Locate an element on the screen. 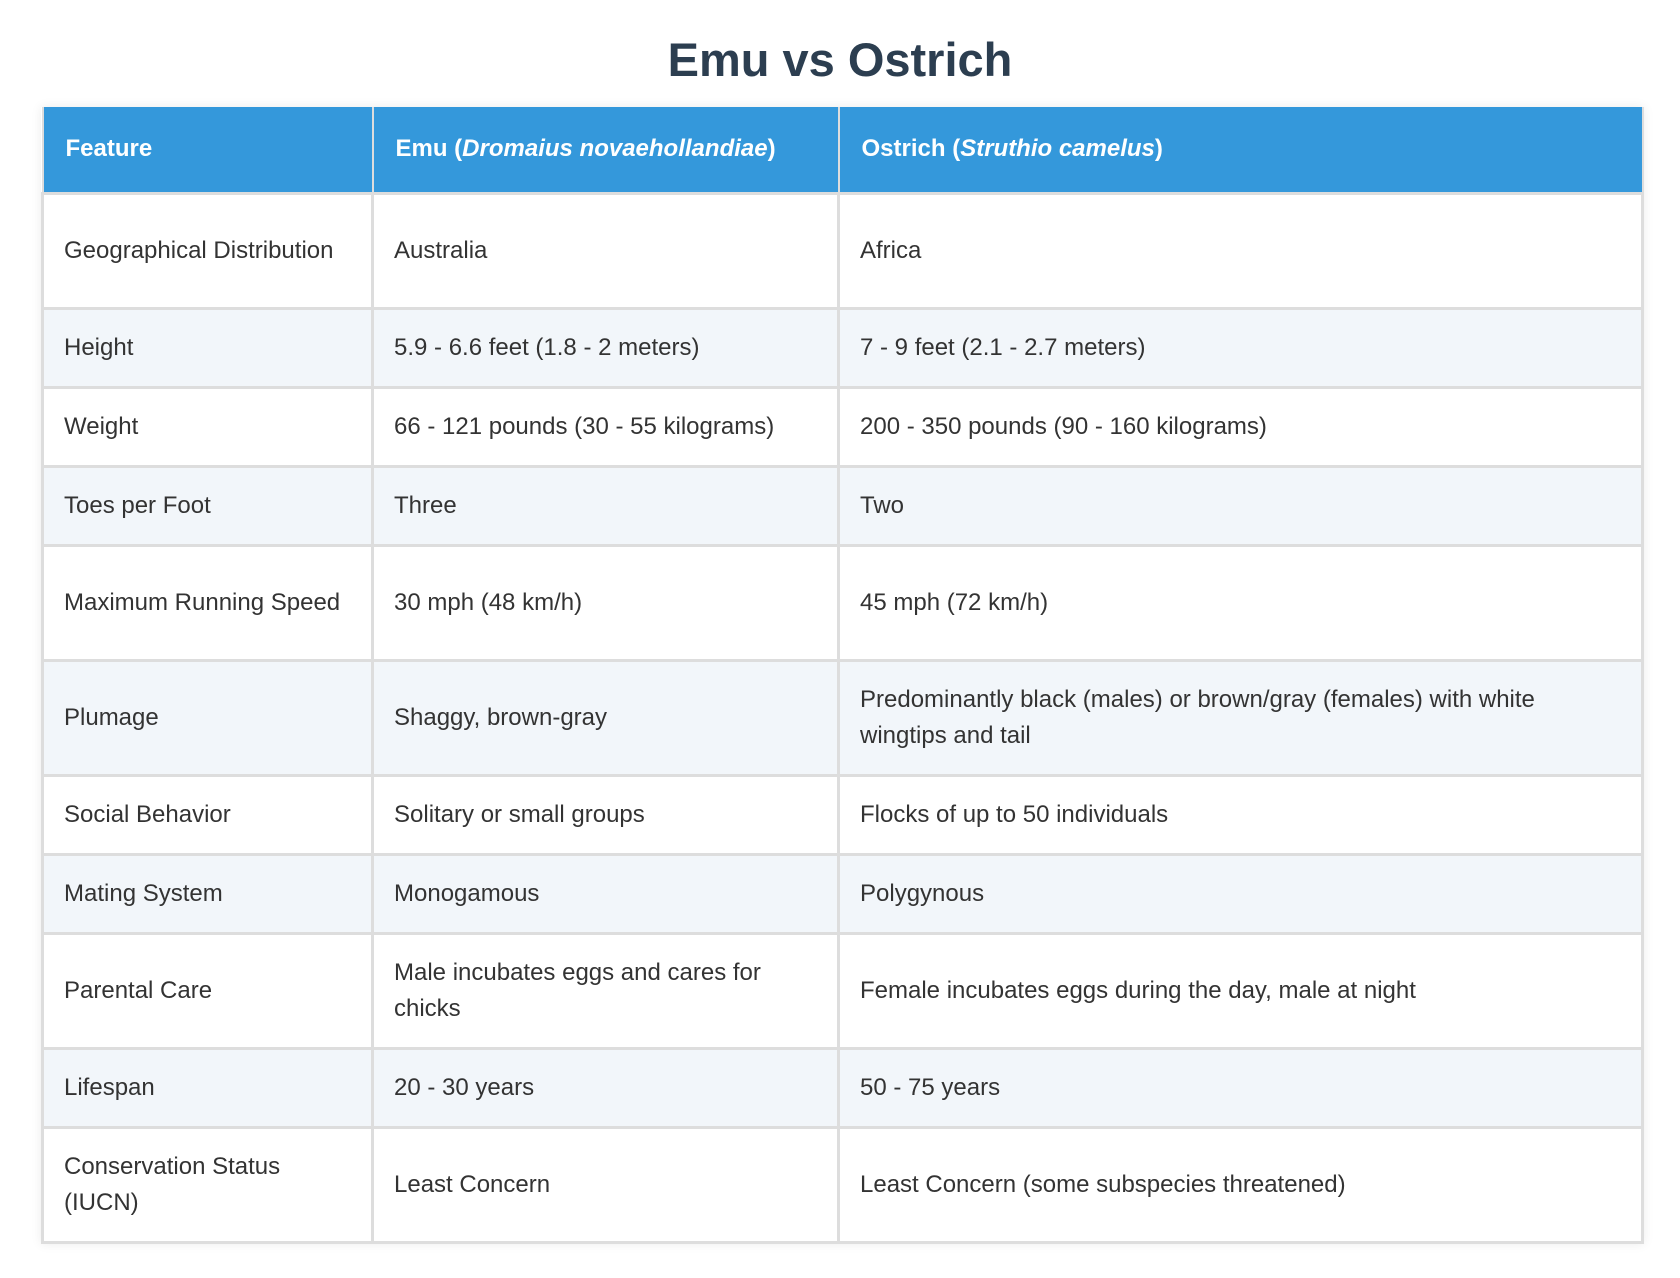 The image size is (1680, 1278). feature-cell: Conservation Status (IUCN) is located at coordinates (207, 1184).